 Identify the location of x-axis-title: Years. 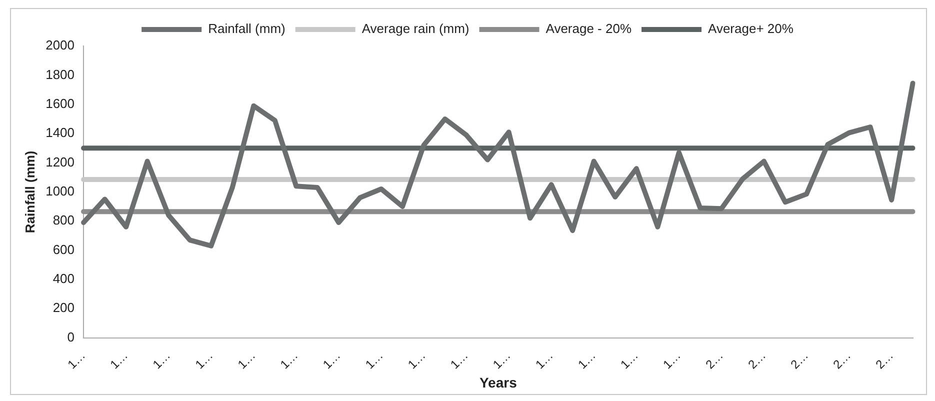
(498, 382).